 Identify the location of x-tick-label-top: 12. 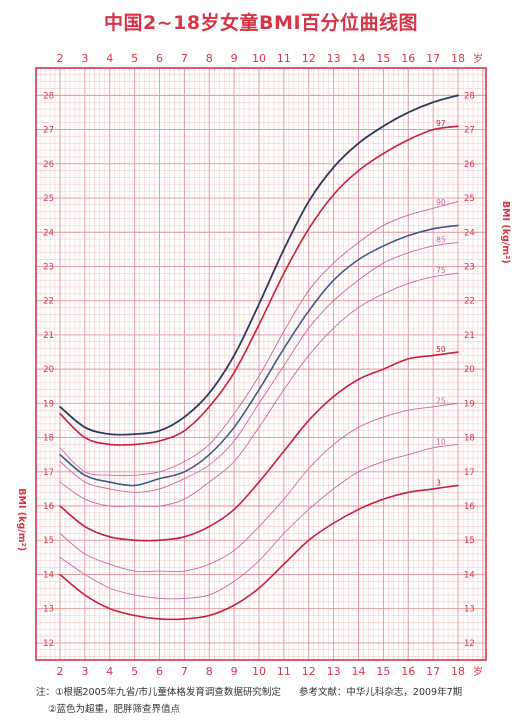
(309, 58).